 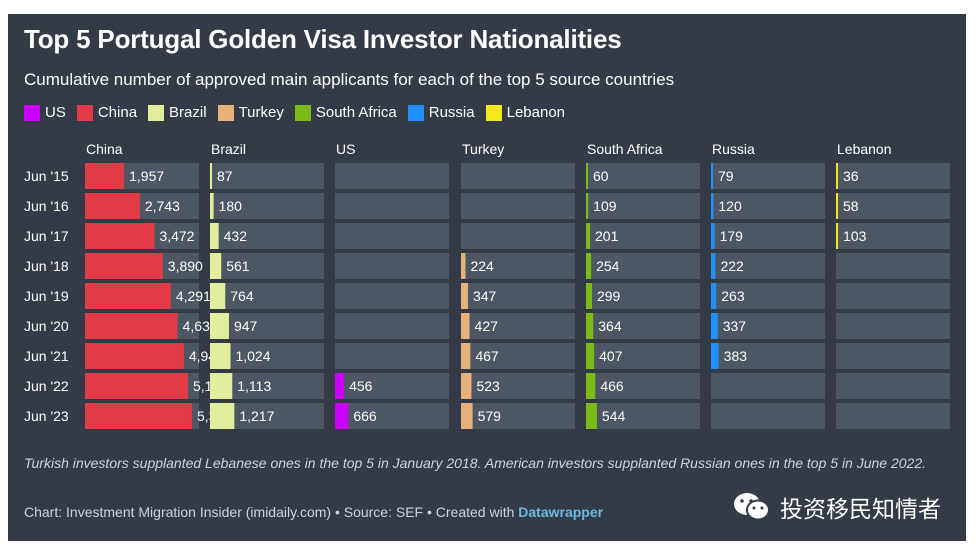 What do you see at coordinates (836, 507) in the screenshot?
I see `wechat-watermark: 投资移民知情者` at bounding box center [836, 507].